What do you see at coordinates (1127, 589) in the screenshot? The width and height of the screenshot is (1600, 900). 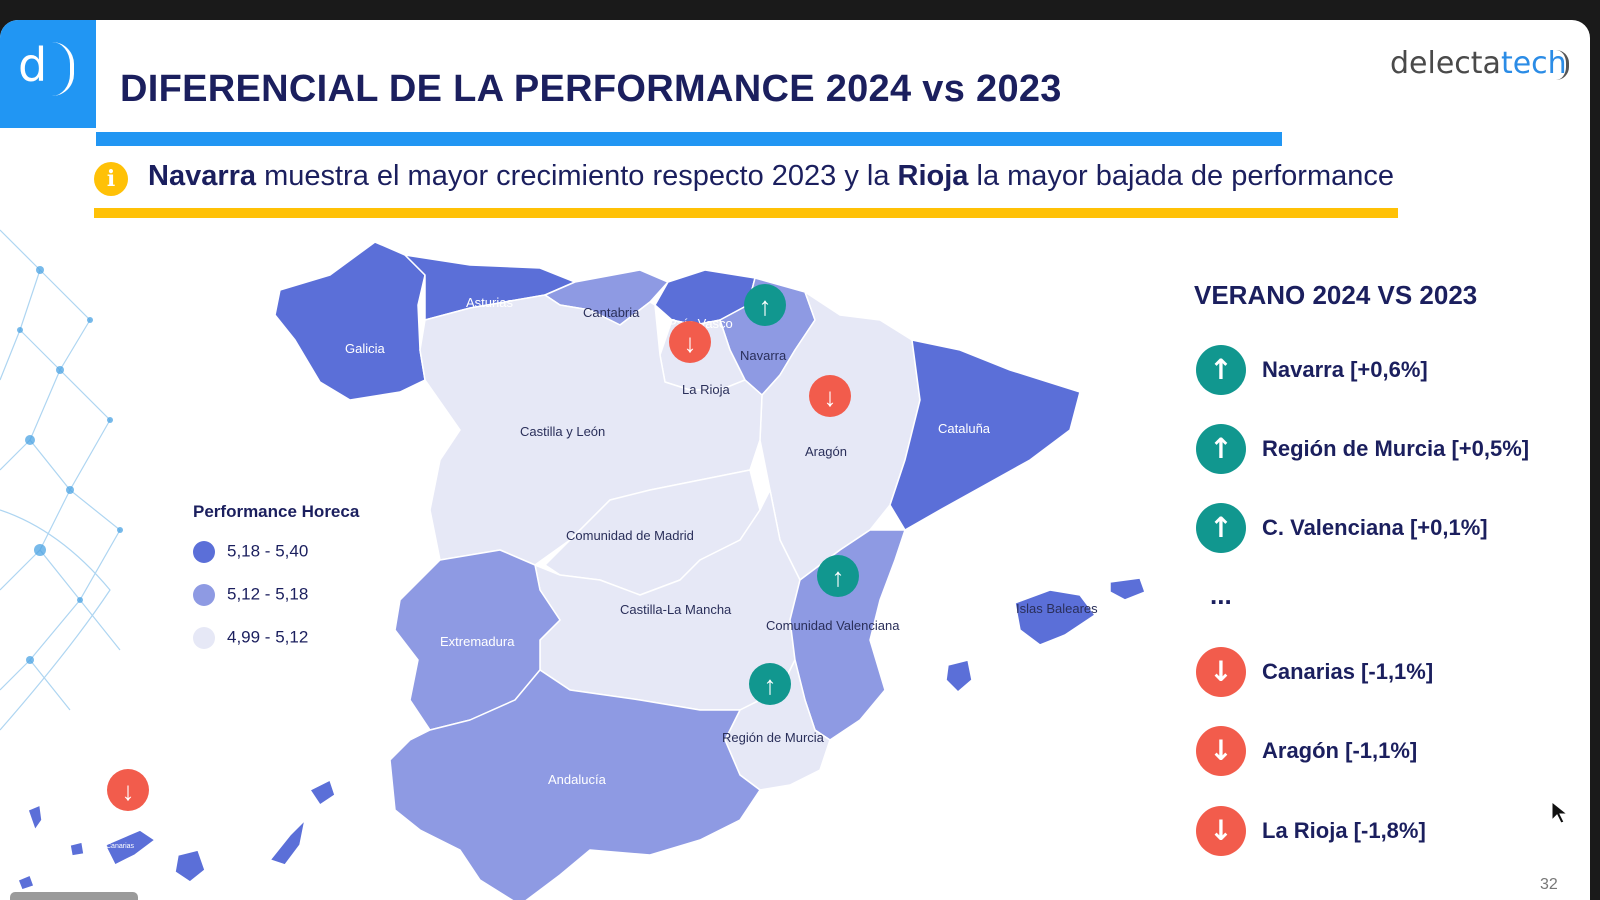 I see `region-islas-baleares-menorca` at bounding box center [1127, 589].